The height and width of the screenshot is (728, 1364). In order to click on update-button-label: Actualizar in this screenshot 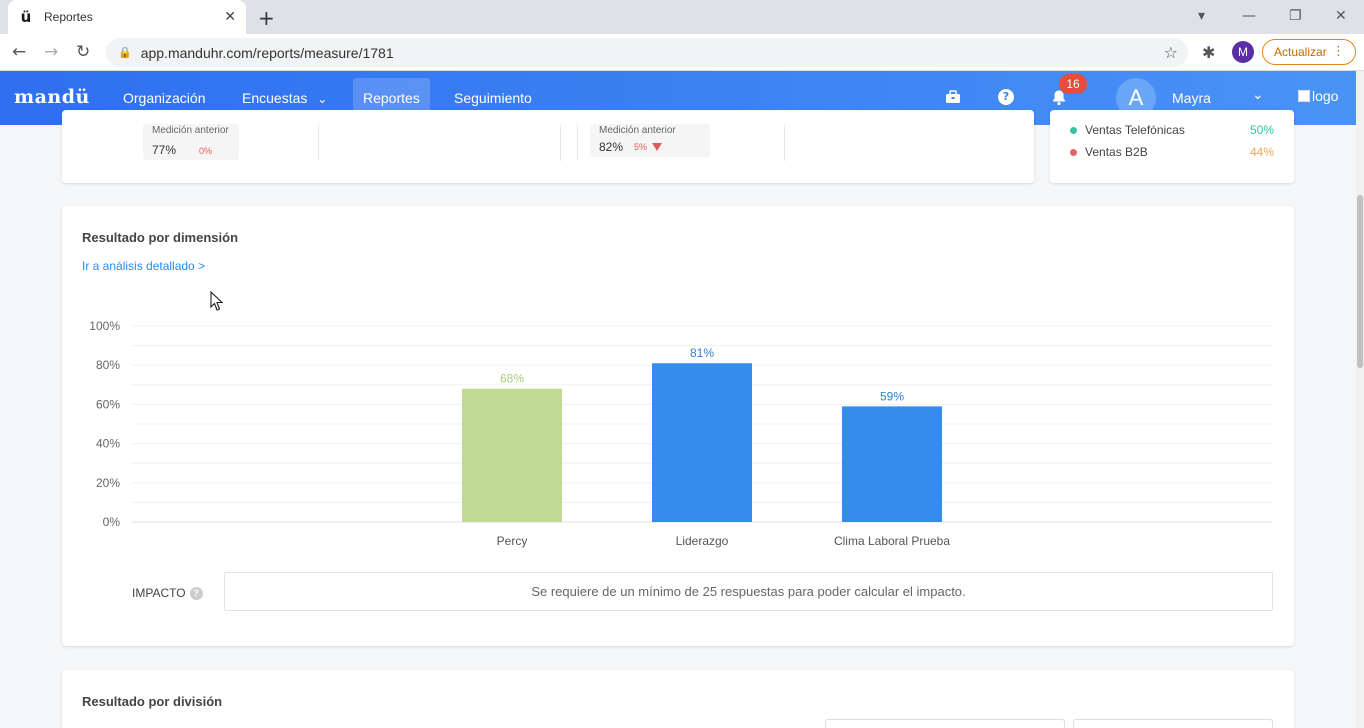, I will do `click(1300, 52)`.